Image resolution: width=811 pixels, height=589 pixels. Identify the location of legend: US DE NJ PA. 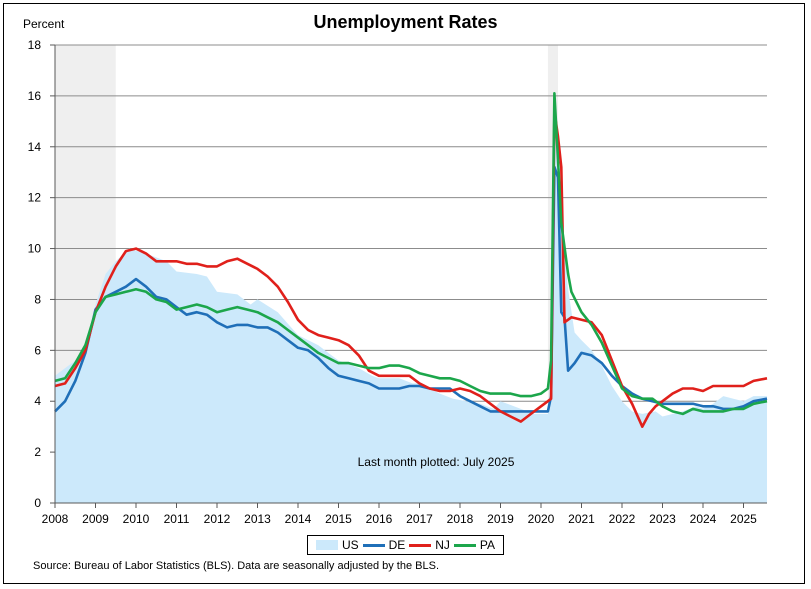
(405, 545).